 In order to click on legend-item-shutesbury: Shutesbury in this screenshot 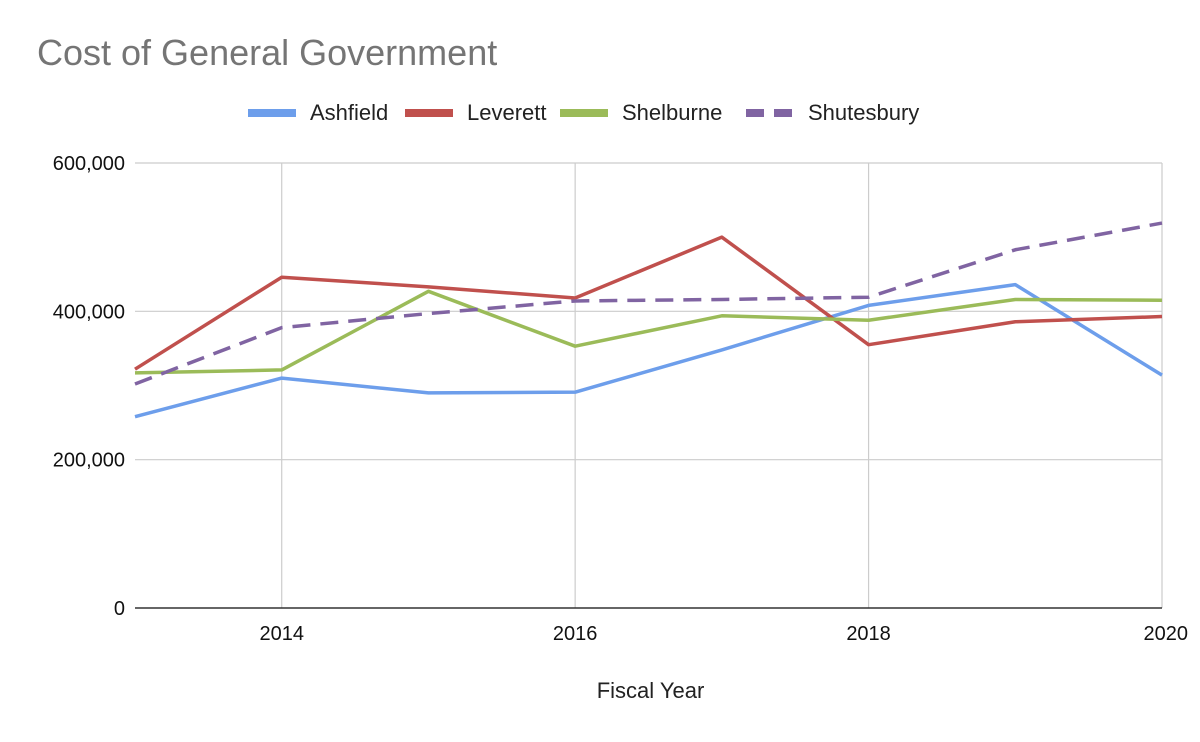, I will do `click(832, 113)`.